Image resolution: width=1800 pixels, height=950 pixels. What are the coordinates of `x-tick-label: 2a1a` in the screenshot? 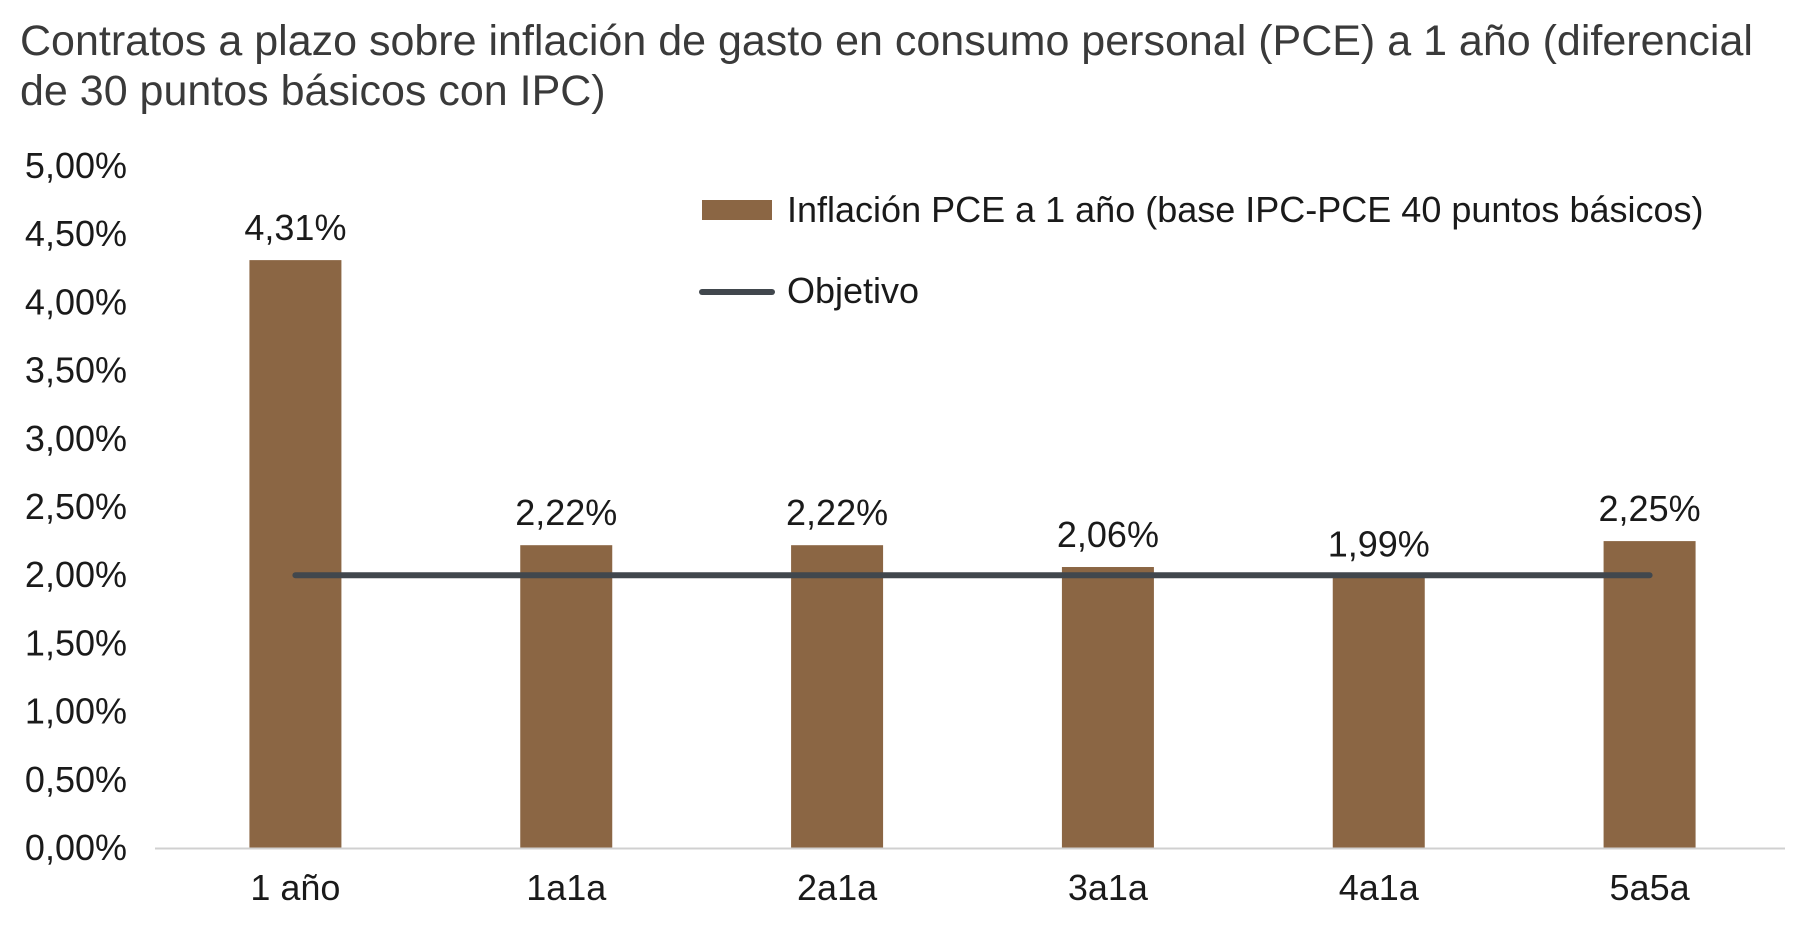 It's located at (837, 887).